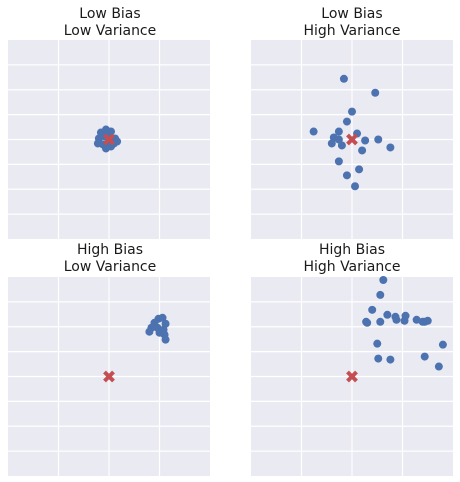 The image size is (460, 482). I want to click on chart-title: High Bias Low Variance, so click(115, 259).